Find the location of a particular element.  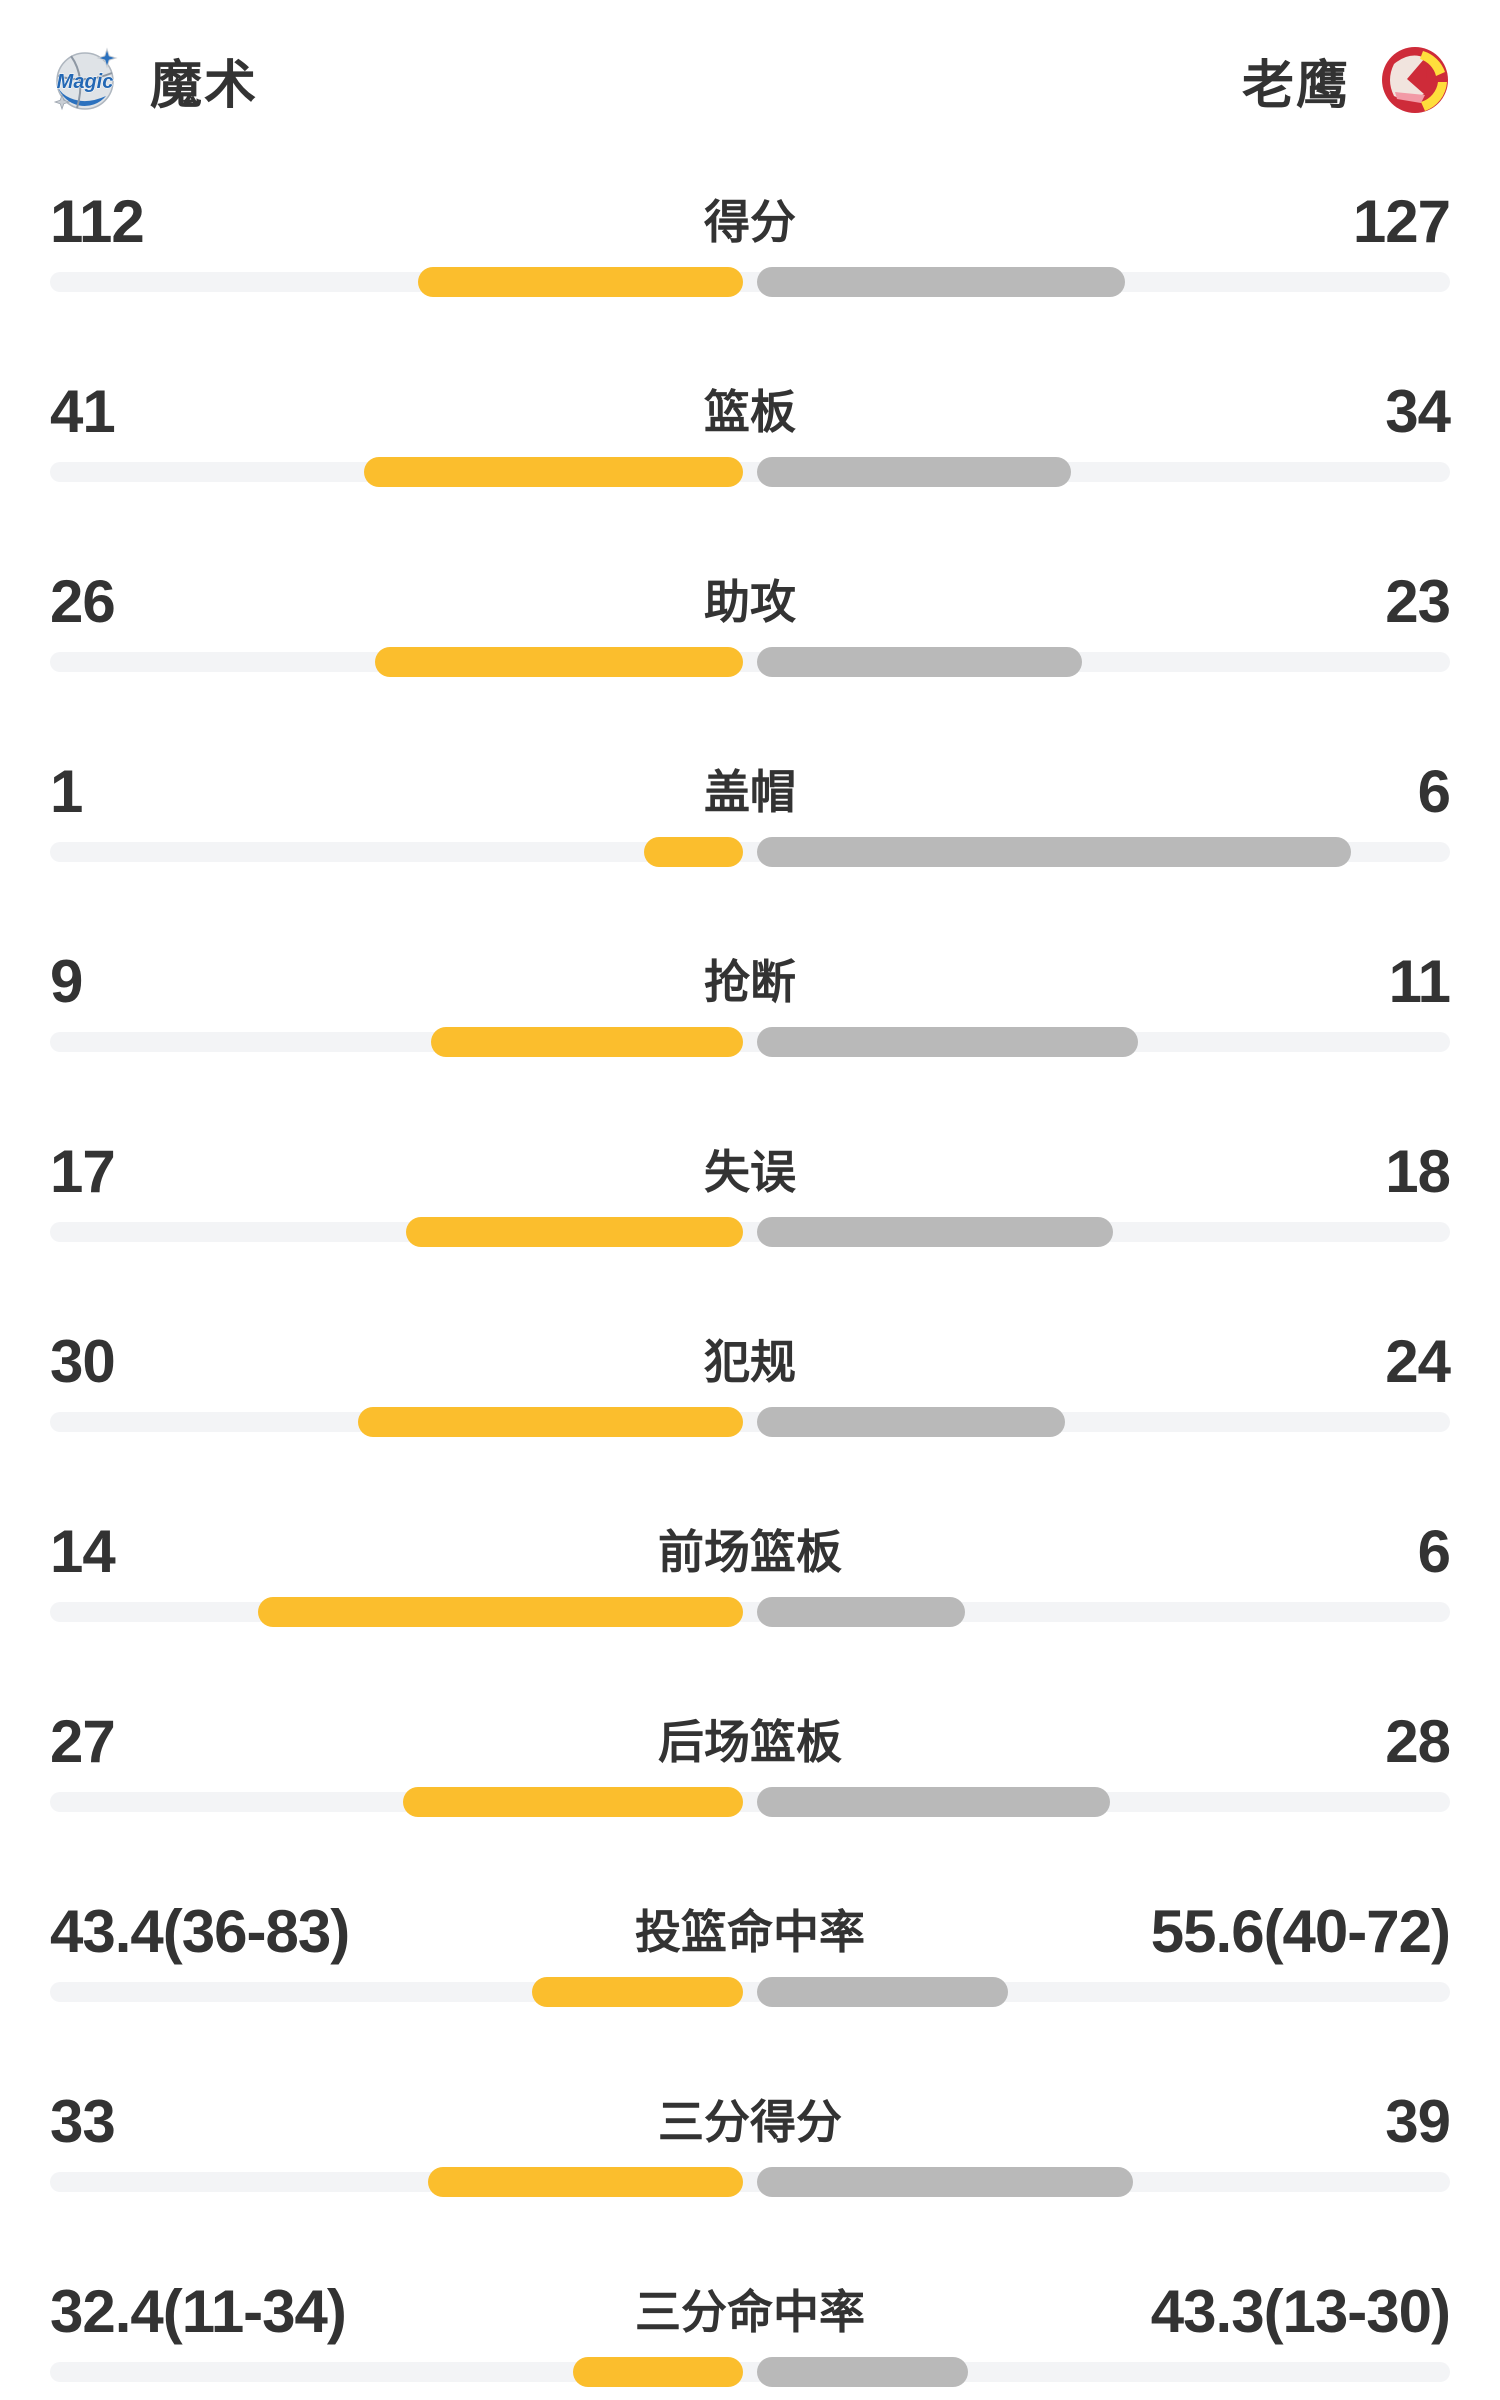

stat-label: 助攻 is located at coordinates (750, 602).